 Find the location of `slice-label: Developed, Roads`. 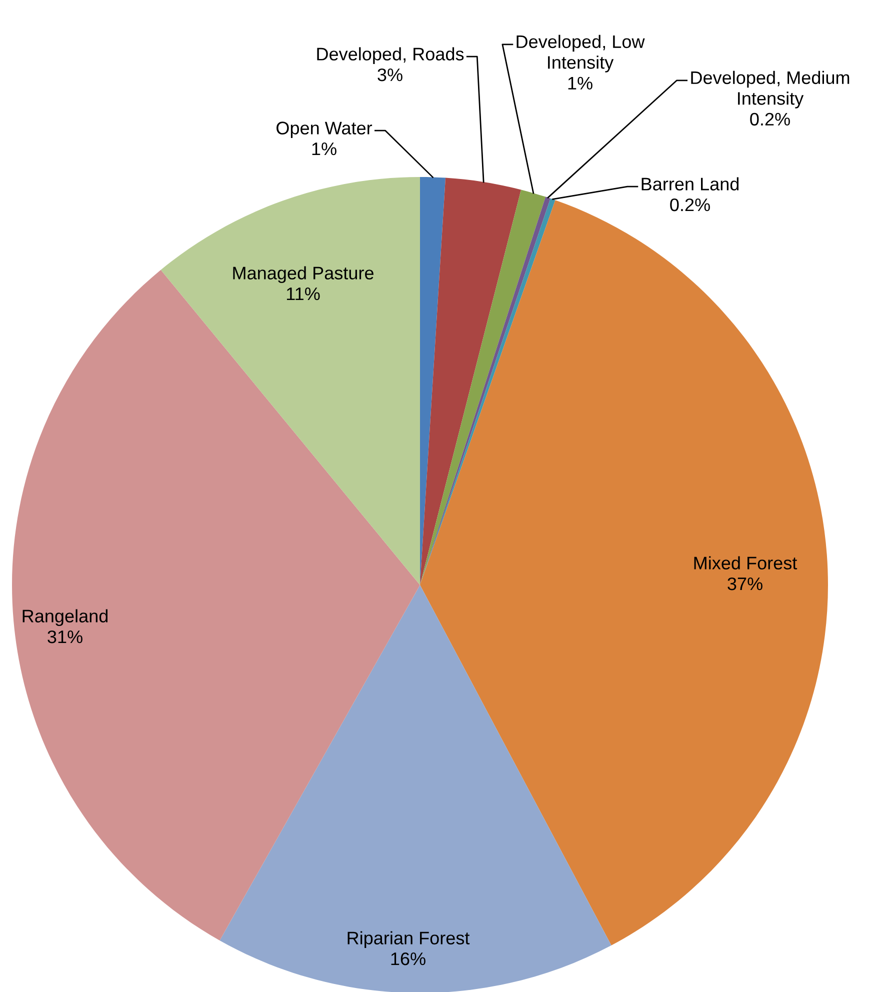

slice-label: Developed, Roads is located at coordinates (390, 55).